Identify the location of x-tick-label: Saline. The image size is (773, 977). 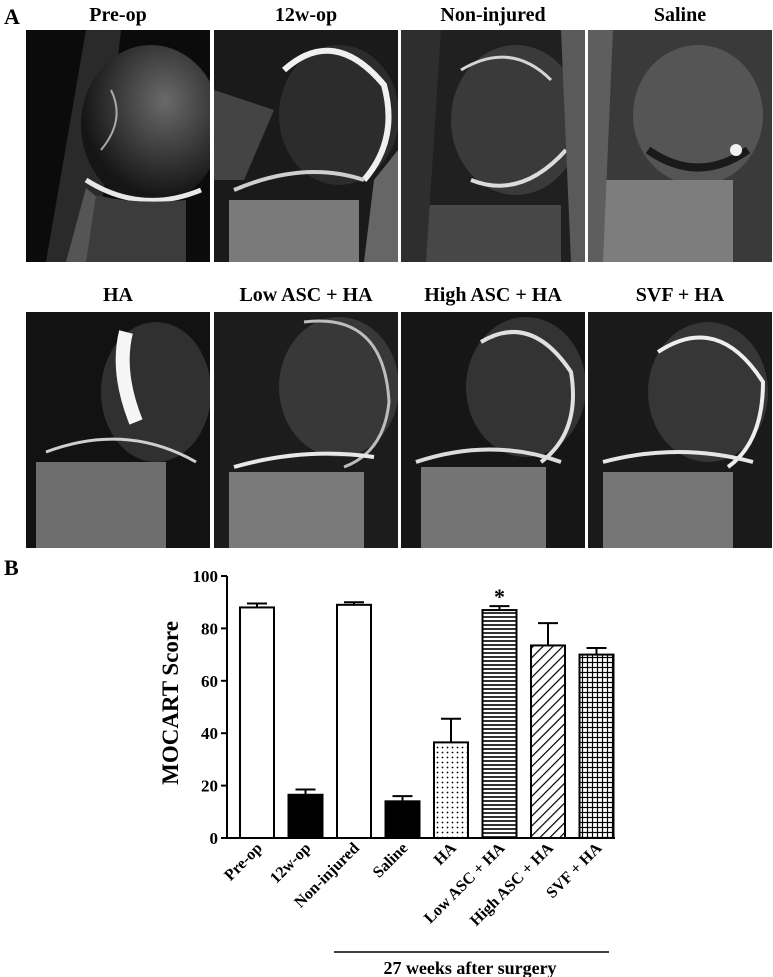
(391, 861).